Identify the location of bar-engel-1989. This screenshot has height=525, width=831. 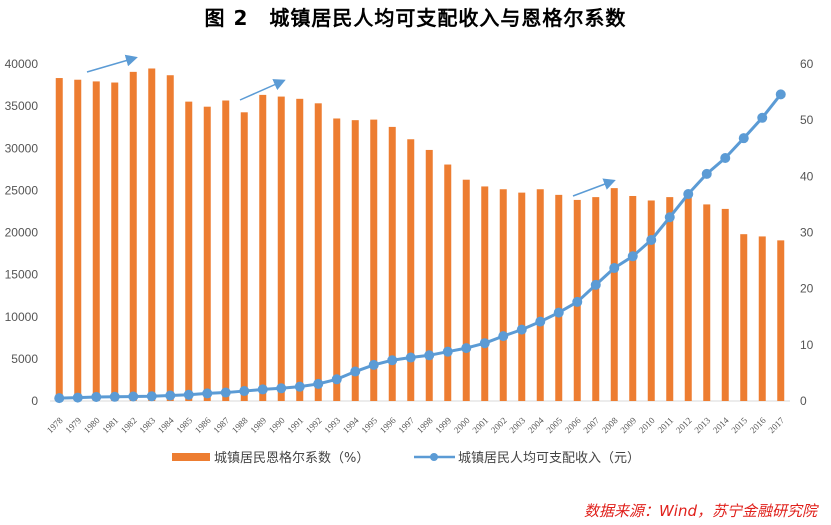
(263, 248).